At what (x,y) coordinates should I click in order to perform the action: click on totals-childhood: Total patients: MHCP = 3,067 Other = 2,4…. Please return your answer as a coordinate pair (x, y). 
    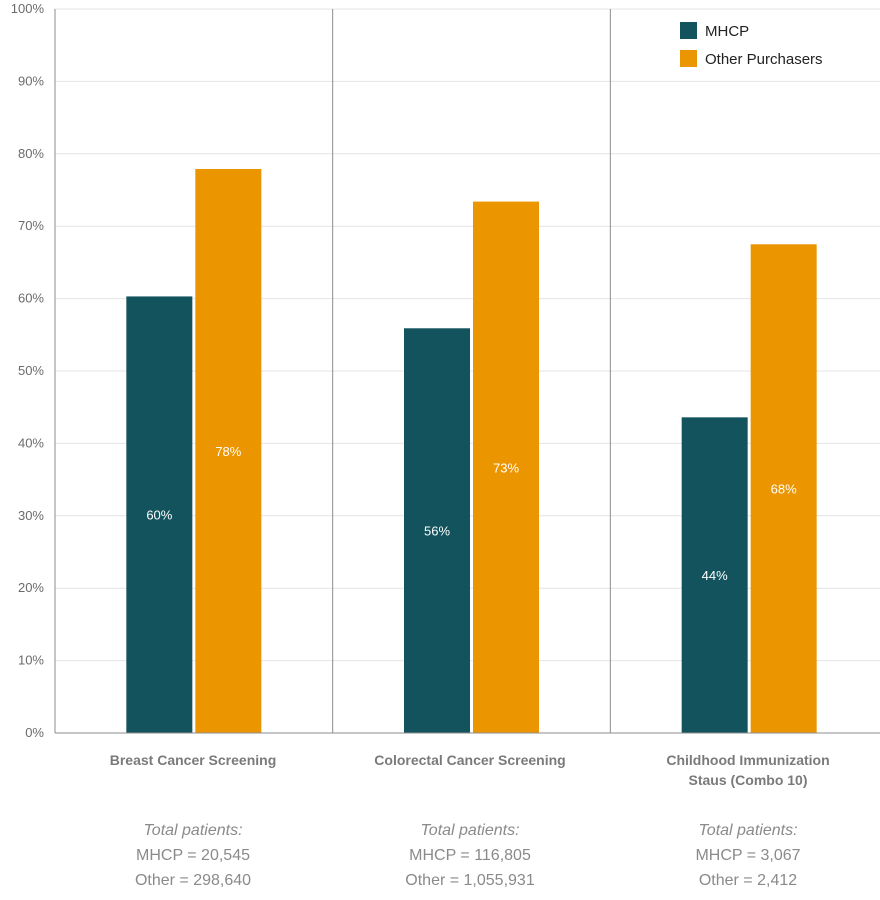
    Looking at the image, I should click on (745, 855).